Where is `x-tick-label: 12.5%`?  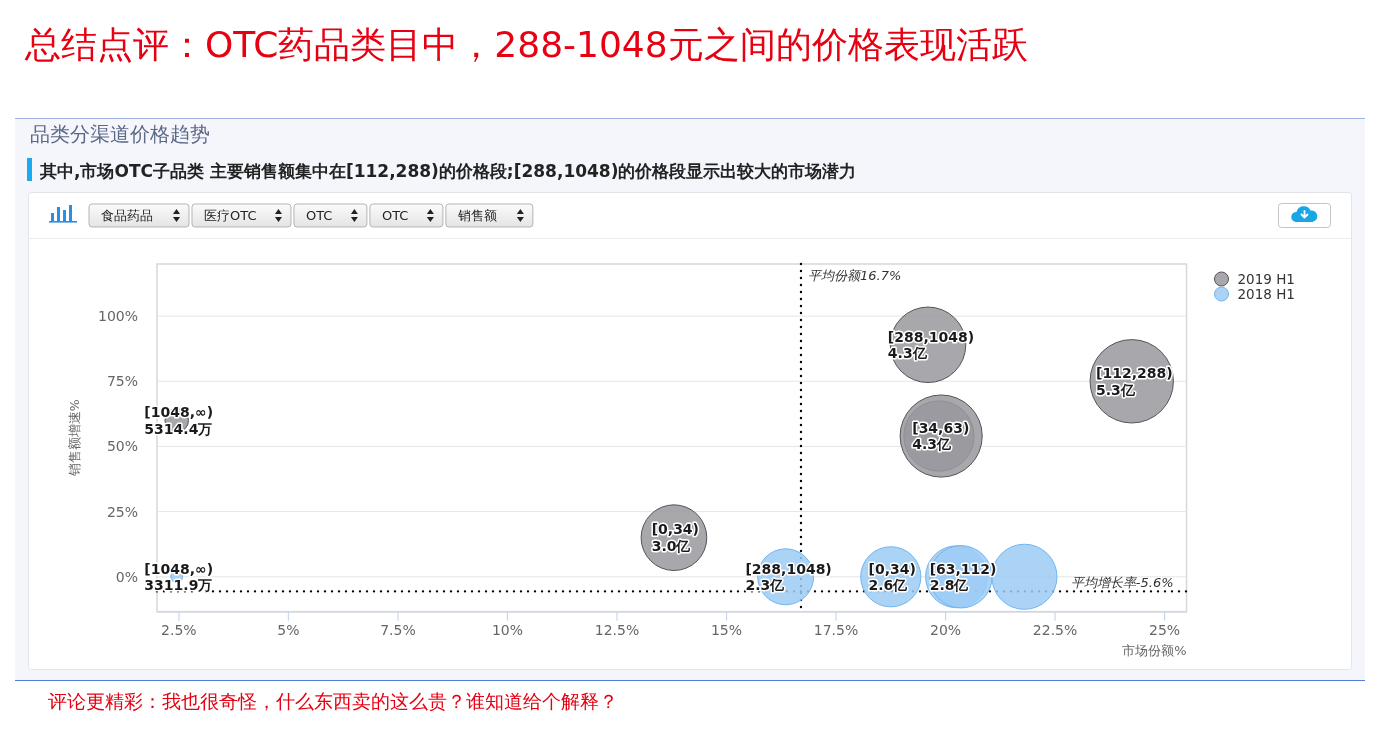
x-tick-label: 12.5% is located at coordinates (617, 629).